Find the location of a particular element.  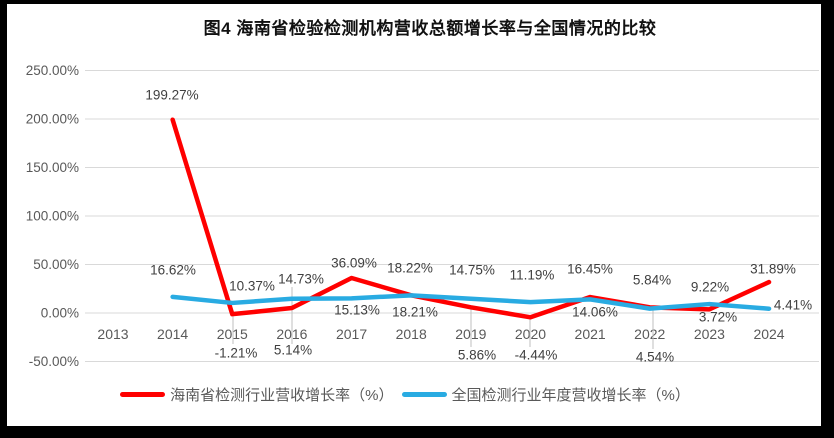

data-label: 9.22% is located at coordinates (710, 287).